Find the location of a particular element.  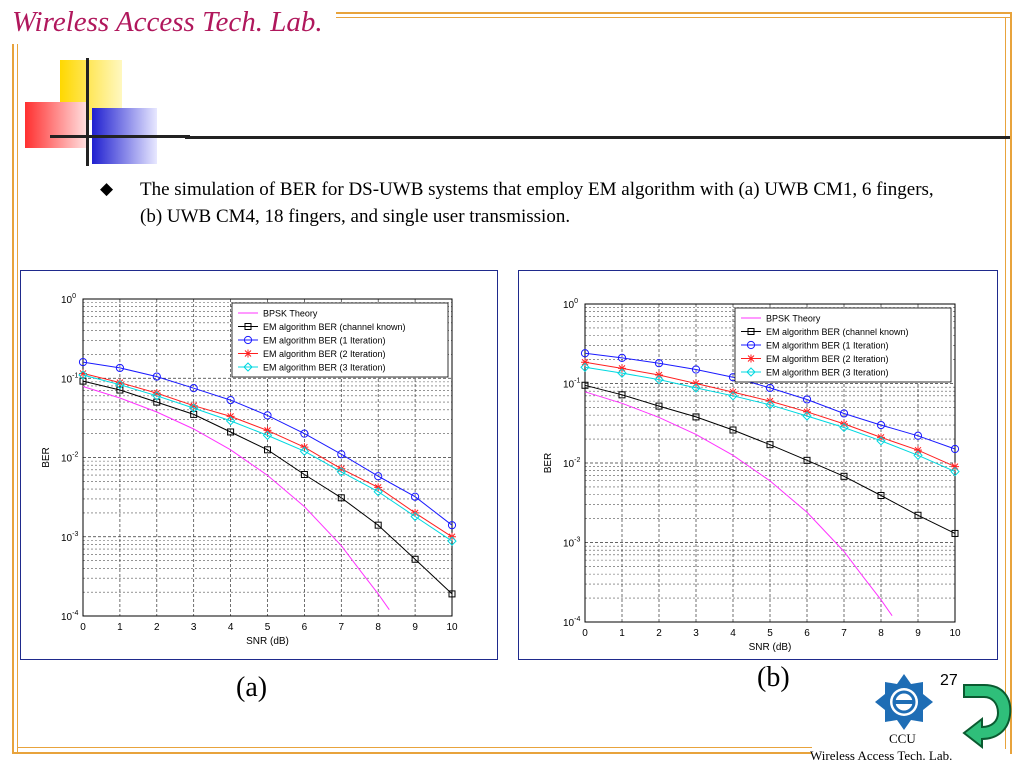

series-line-iter1 is located at coordinates (770, 401).